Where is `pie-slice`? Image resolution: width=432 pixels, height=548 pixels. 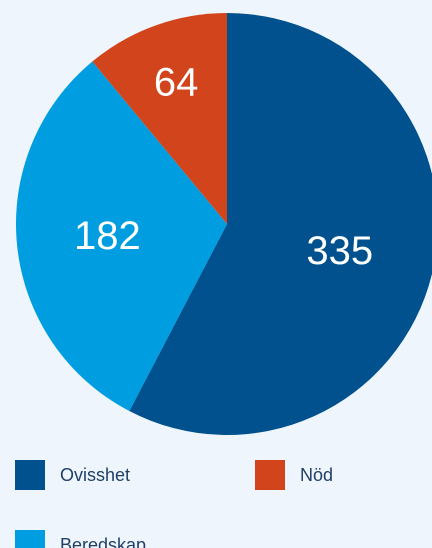 pie-slice is located at coordinates (159, 118).